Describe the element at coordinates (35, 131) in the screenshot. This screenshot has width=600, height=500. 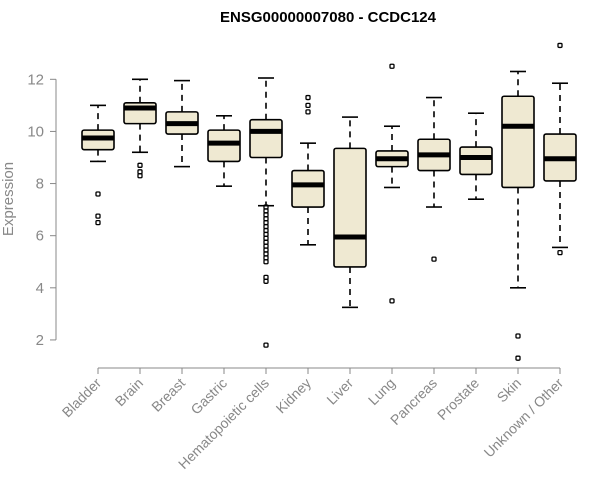
I see `y-tick-label: 10` at that location.